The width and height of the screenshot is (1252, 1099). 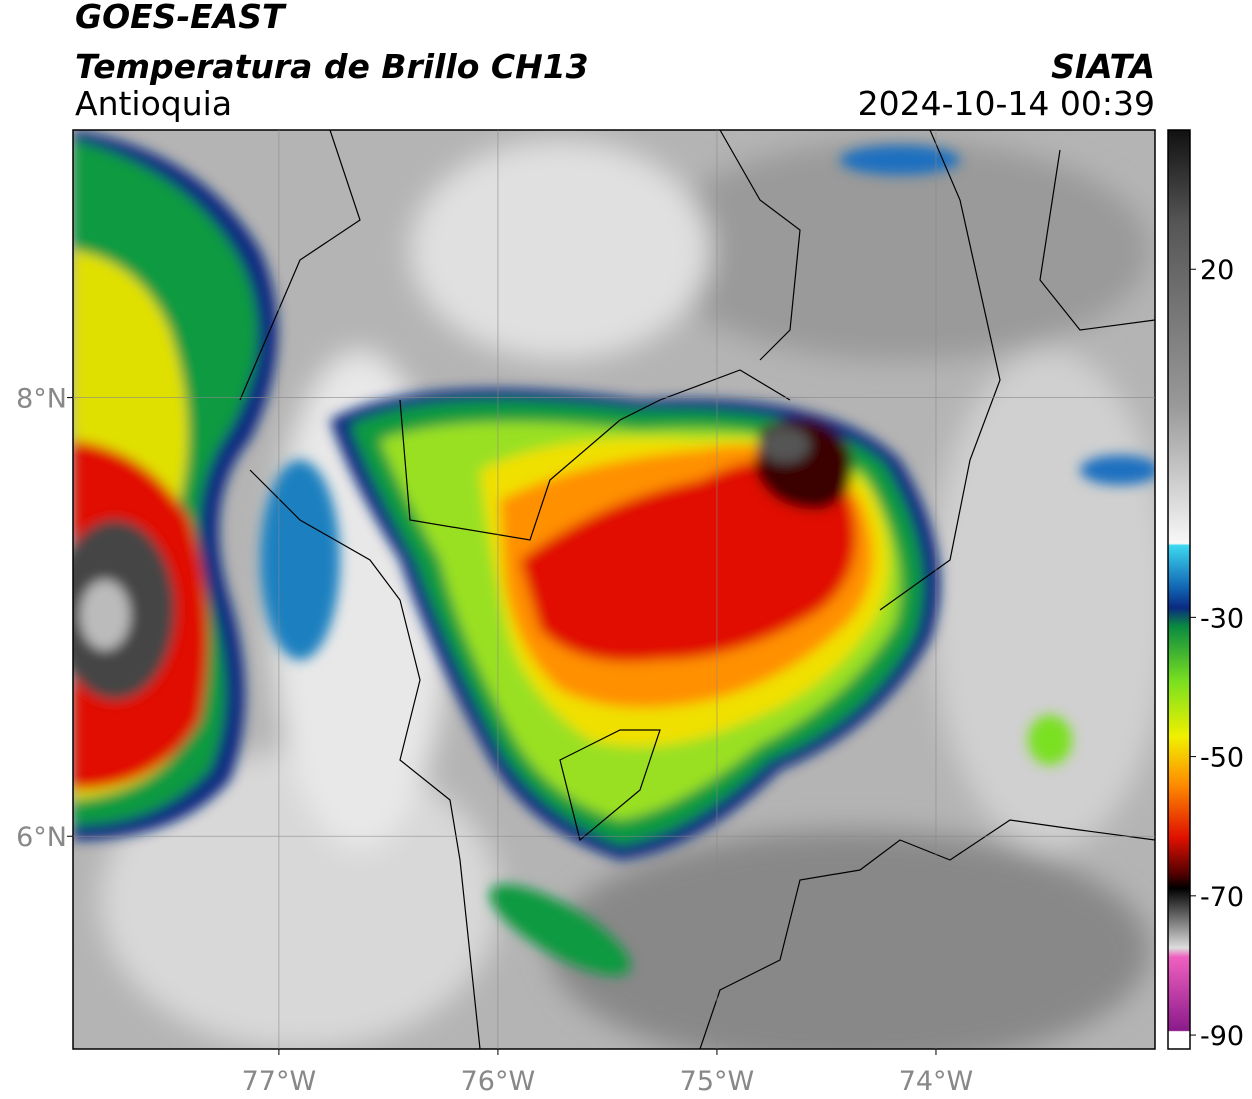 What do you see at coordinates (1222, 758) in the screenshot?
I see `colorbar-tick-label: -50` at bounding box center [1222, 758].